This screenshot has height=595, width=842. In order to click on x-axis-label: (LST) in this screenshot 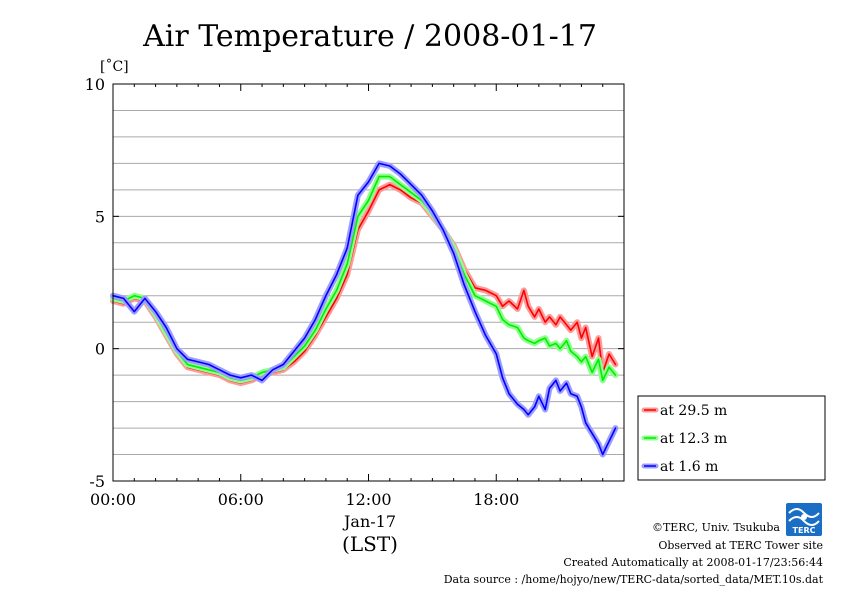, I will do `click(370, 544)`.